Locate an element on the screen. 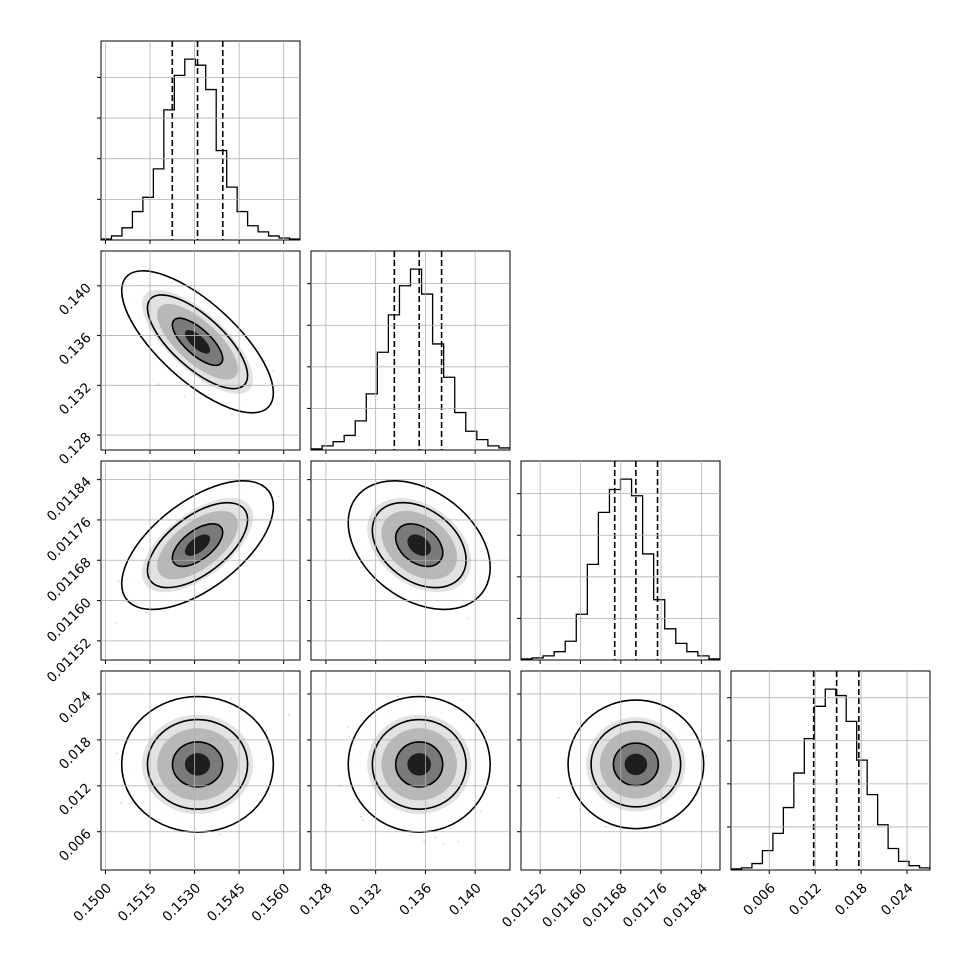 This screenshot has width=970, height=970. y-tick-label: 0.136 is located at coordinates (75, 349).